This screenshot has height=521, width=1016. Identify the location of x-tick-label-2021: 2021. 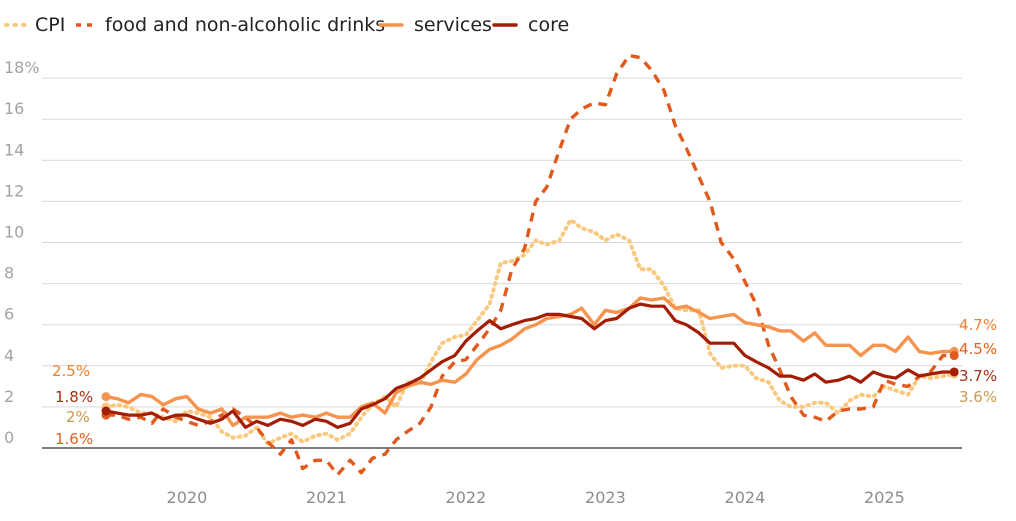
(326, 497).